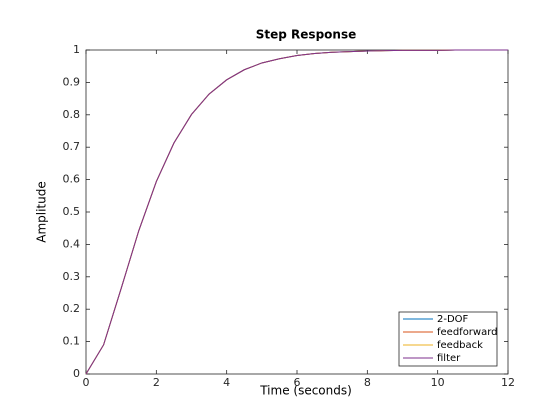 This screenshot has width=560, height=420. What do you see at coordinates (460, 345) in the screenshot?
I see `legend-label: feedback` at bounding box center [460, 345].